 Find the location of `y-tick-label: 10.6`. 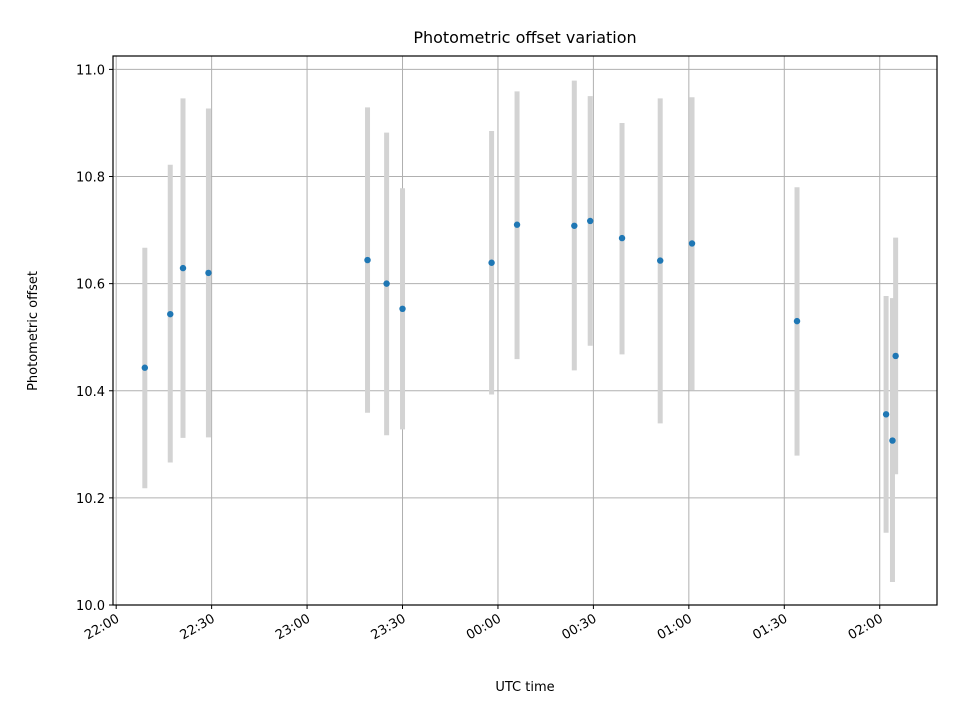

y-tick-label: 10.6 is located at coordinates (90, 285).